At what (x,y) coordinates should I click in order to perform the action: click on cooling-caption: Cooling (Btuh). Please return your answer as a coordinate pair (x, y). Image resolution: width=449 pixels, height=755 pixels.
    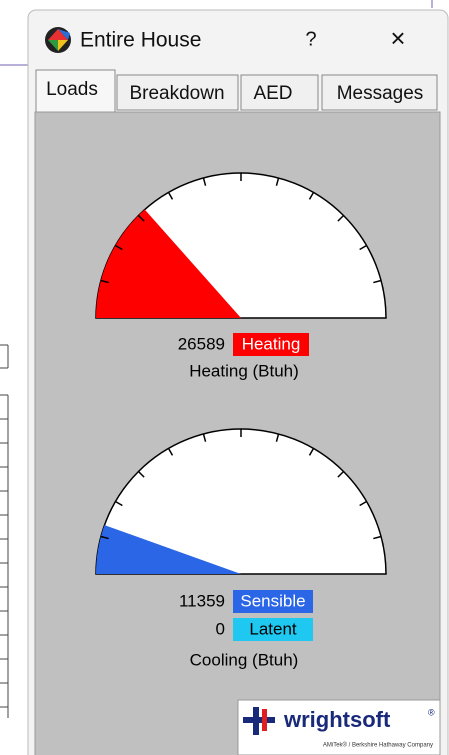
    Looking at the image, I should click on (244, 659).